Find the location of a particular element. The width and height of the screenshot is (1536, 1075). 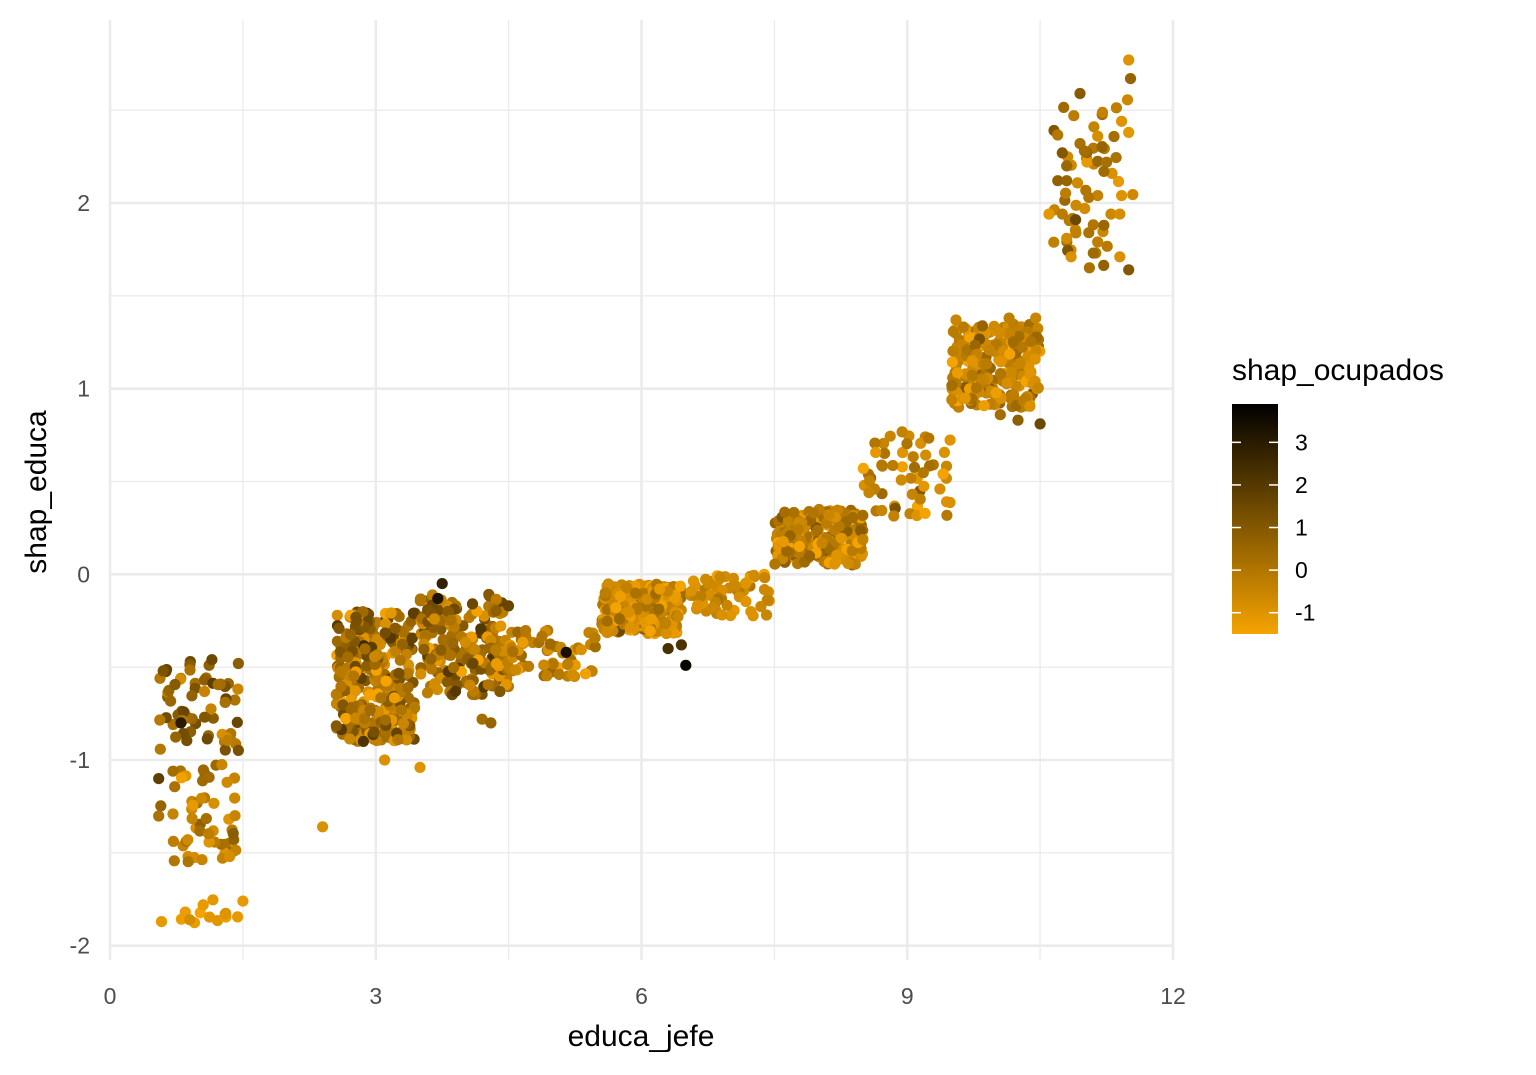

y-tick-label: -2 is located at coordinates (80, 946).